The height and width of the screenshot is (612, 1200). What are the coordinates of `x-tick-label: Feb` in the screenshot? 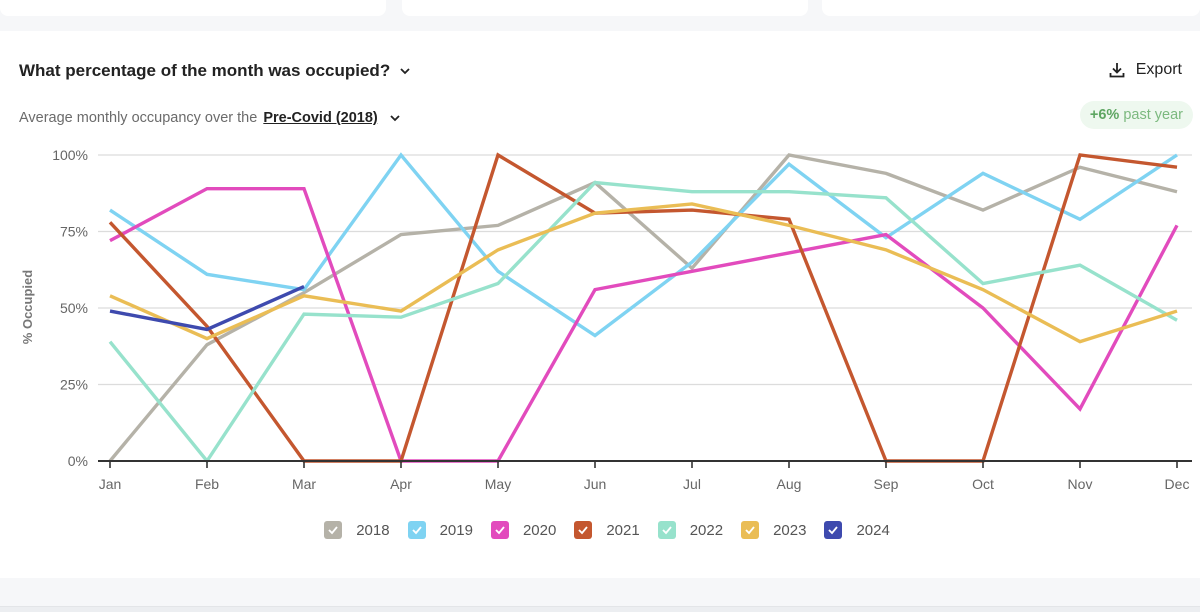 It's located at (207, 484).